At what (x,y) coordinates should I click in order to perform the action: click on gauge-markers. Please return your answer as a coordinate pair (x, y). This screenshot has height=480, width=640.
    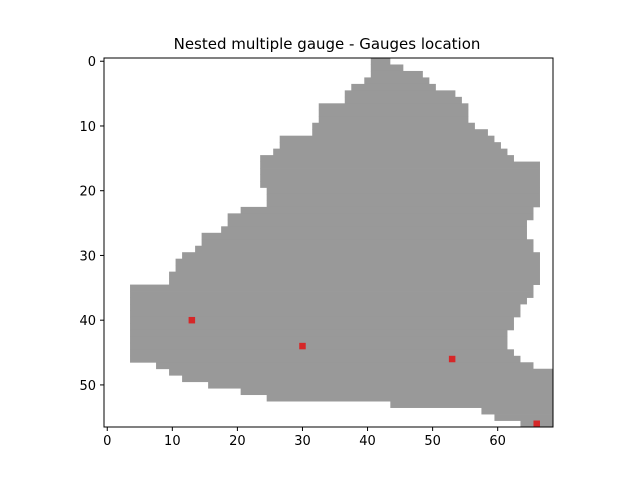
    Looking at the image, I should click on (364, 371).